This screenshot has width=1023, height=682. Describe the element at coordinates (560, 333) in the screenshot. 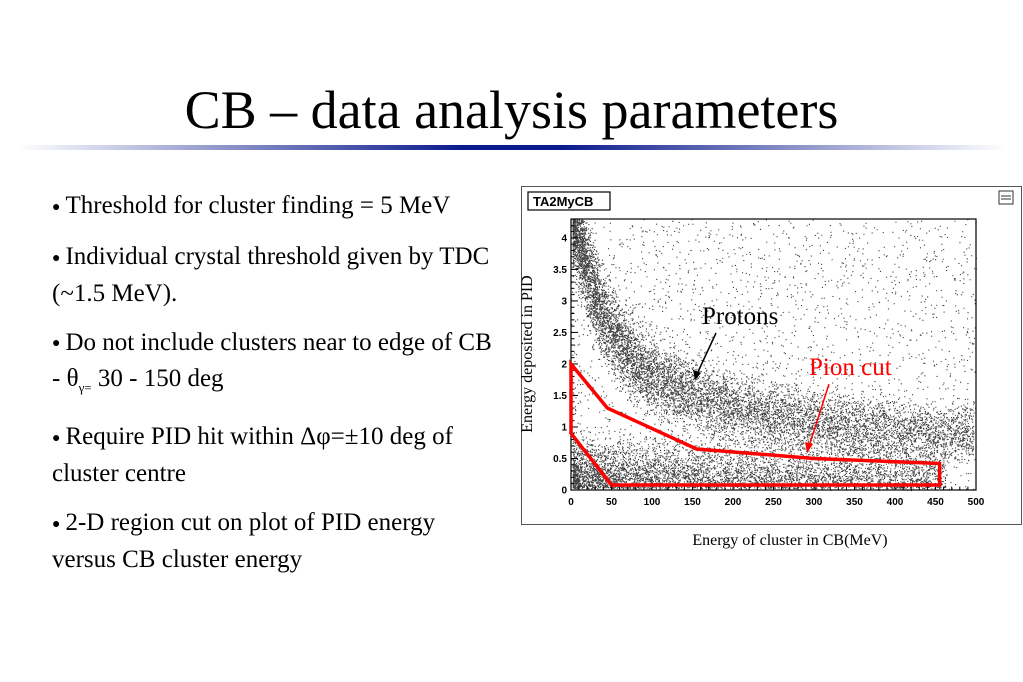

I see `y-tick-label: 2.5` at that location.